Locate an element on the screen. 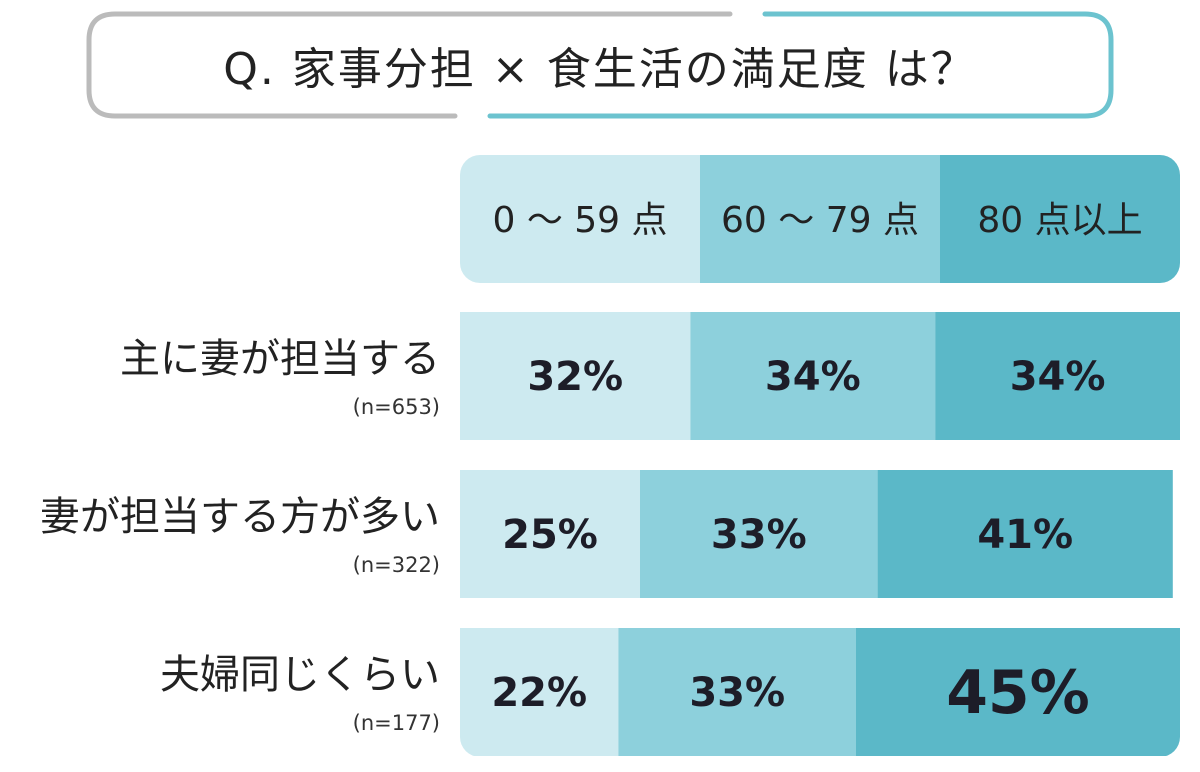 The height and width of the screenshot is (772, 1200). sample-size-label-2: (n=322) is located at coordinates (396, 565).